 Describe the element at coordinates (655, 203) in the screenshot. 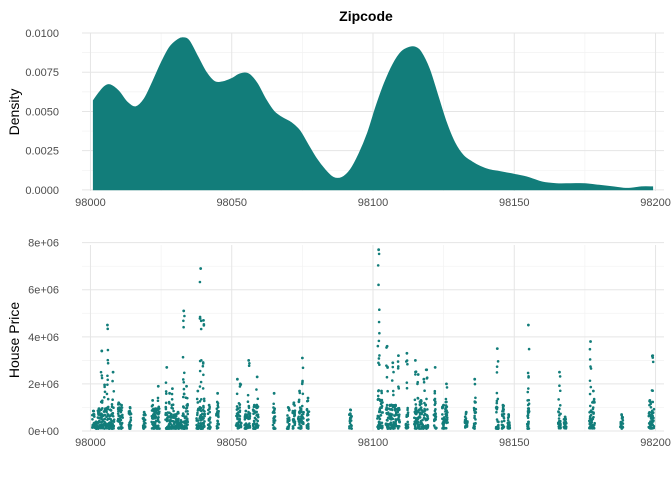

I see `density-x-tick-label: 98200` at that location.